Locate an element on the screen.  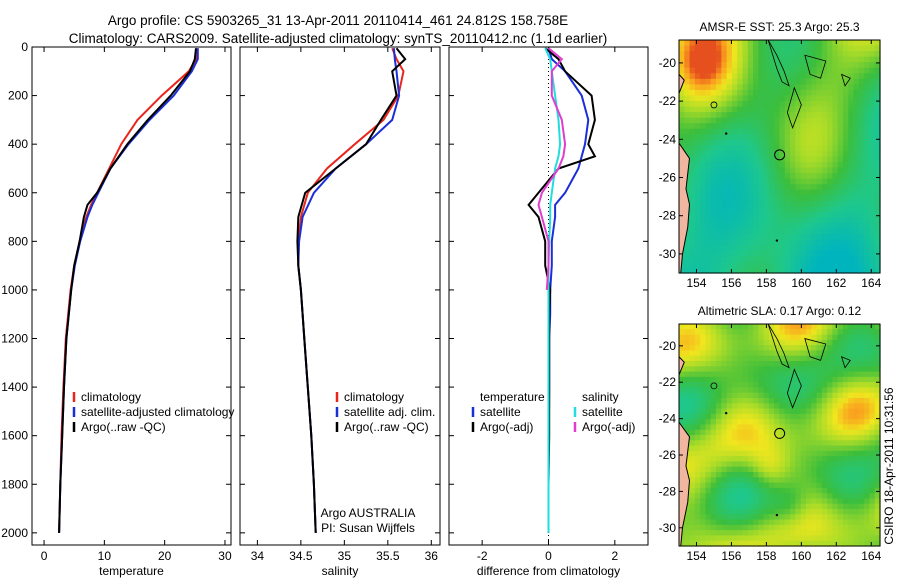
legend-label: satellite-adjusted climatology is located at coordinates (157, 412).